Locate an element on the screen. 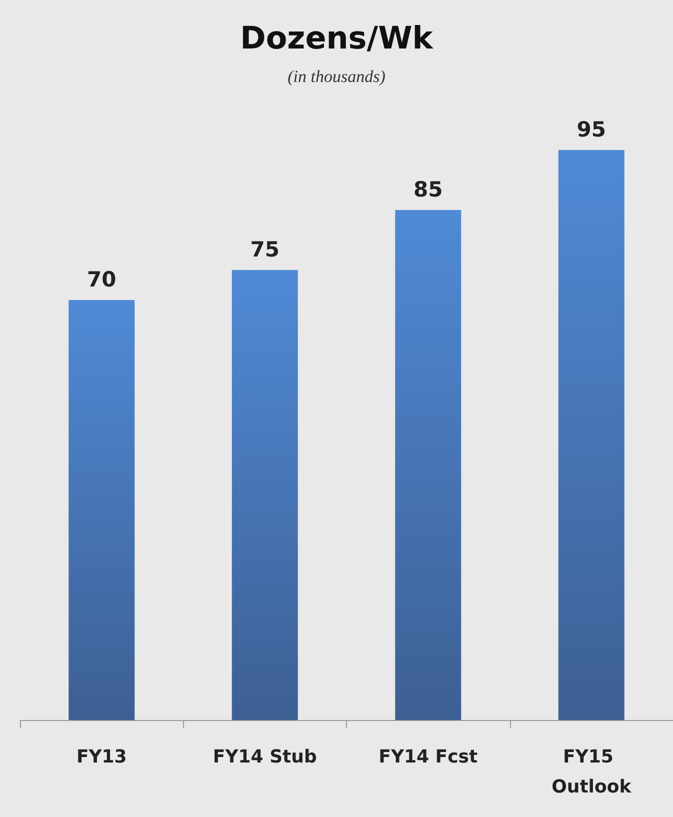  data-label: 95 is located at coordinates (591, 130).